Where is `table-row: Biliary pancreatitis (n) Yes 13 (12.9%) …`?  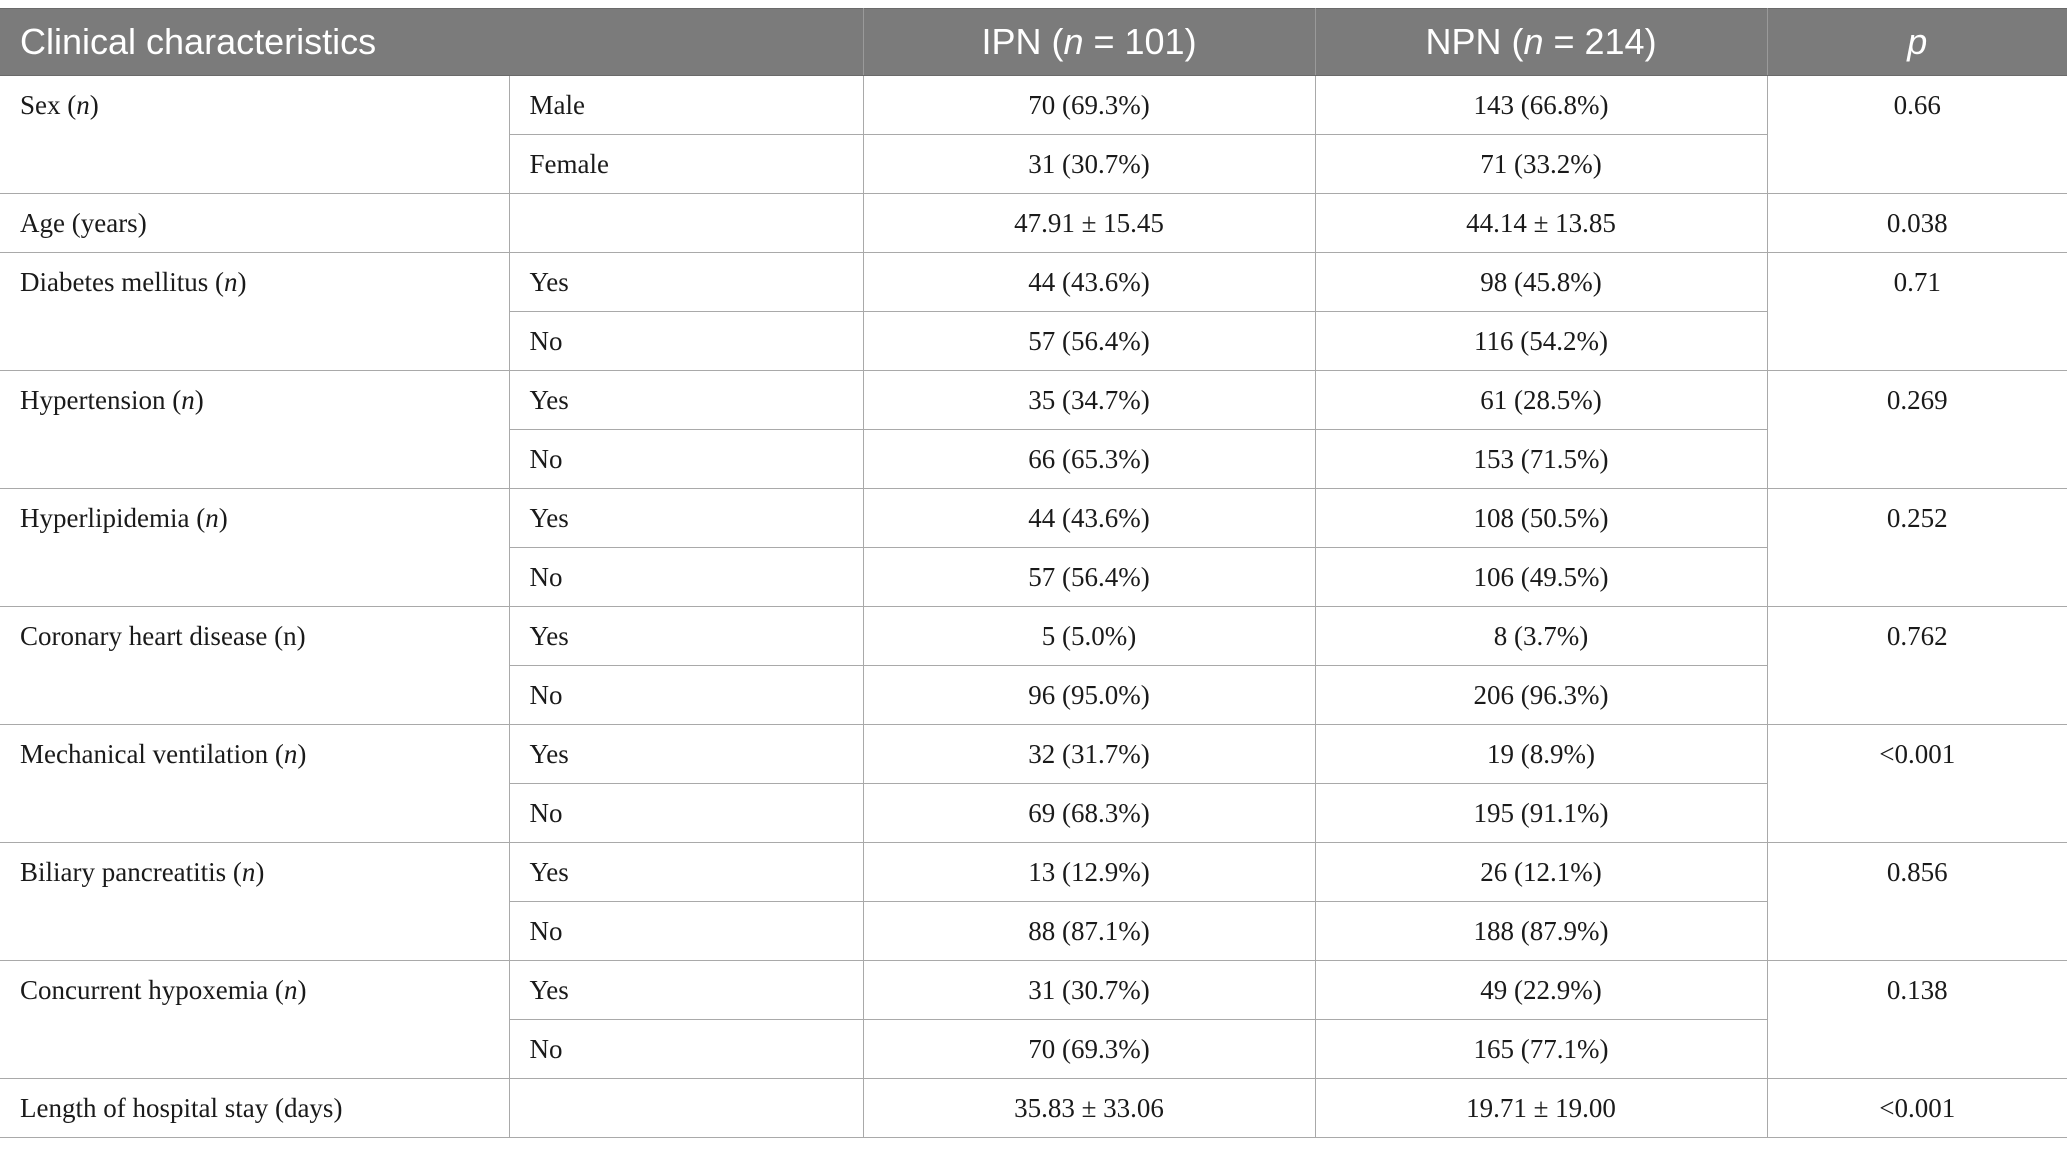 table-row: Biliary pancreatitis (n) Yes 13 (12.9%) … is located at coordinates (1033, 901).